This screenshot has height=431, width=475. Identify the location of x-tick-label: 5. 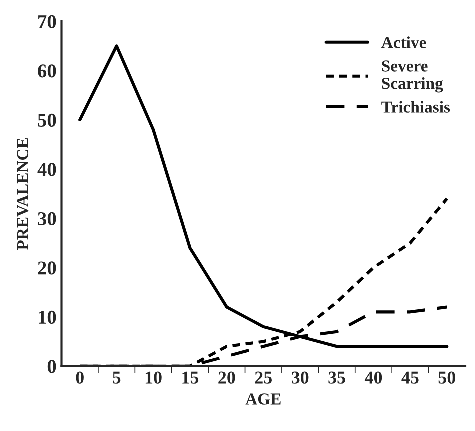
(117, 378).